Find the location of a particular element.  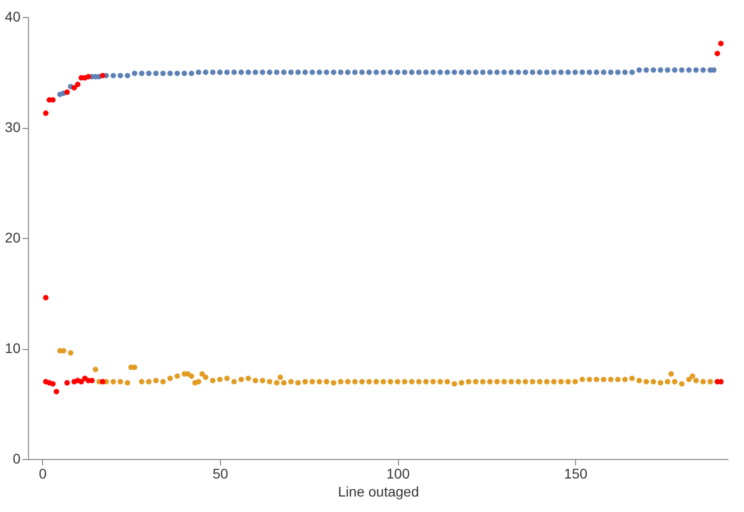

x-tick-label: 100 is located at coordinates (398, 474).